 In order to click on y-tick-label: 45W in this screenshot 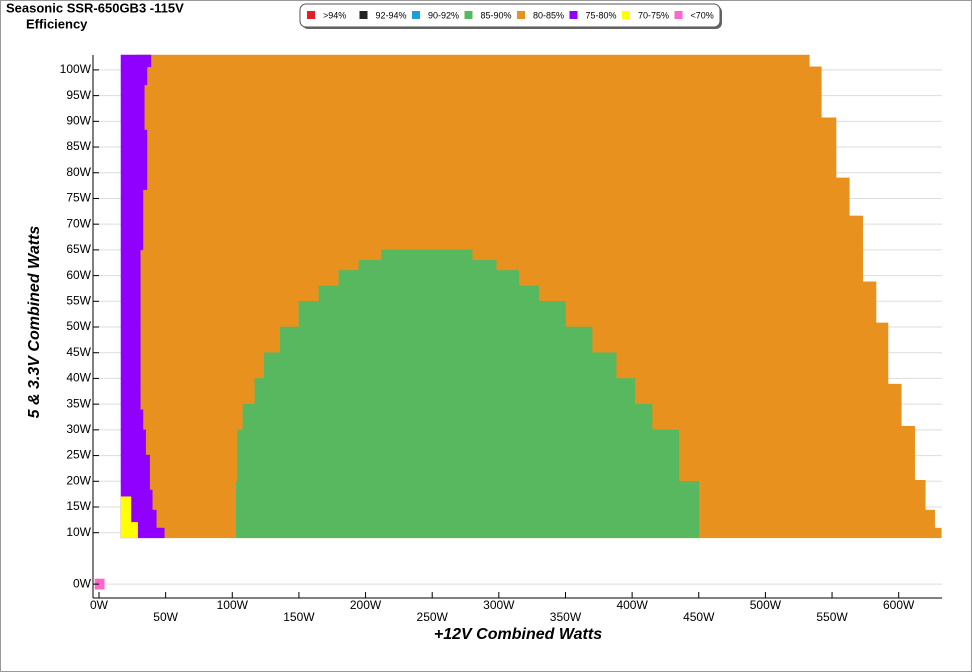, I will do `click(78, 352)`.